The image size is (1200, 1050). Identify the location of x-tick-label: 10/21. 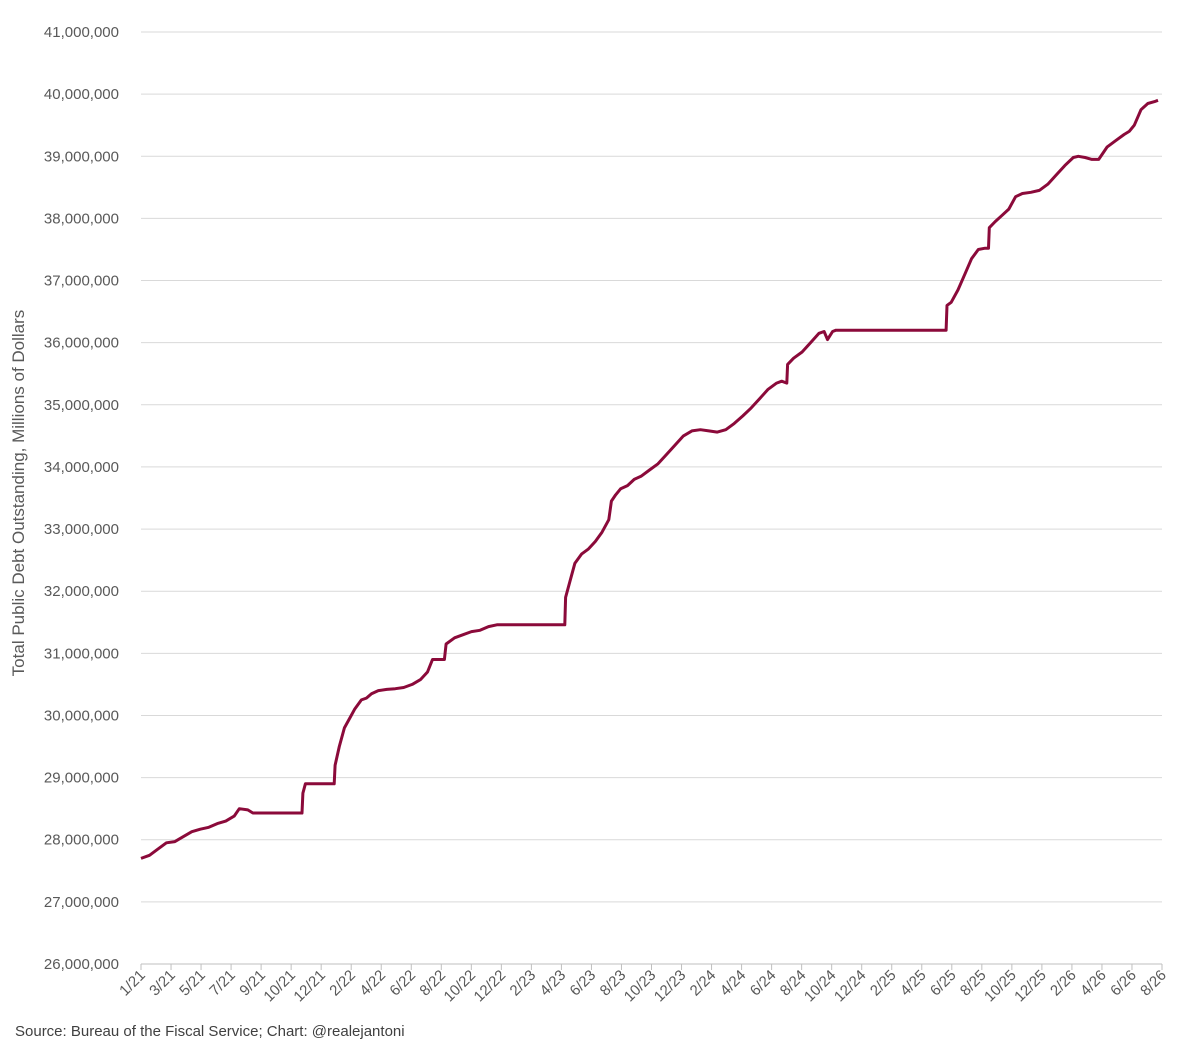
(279, 986).